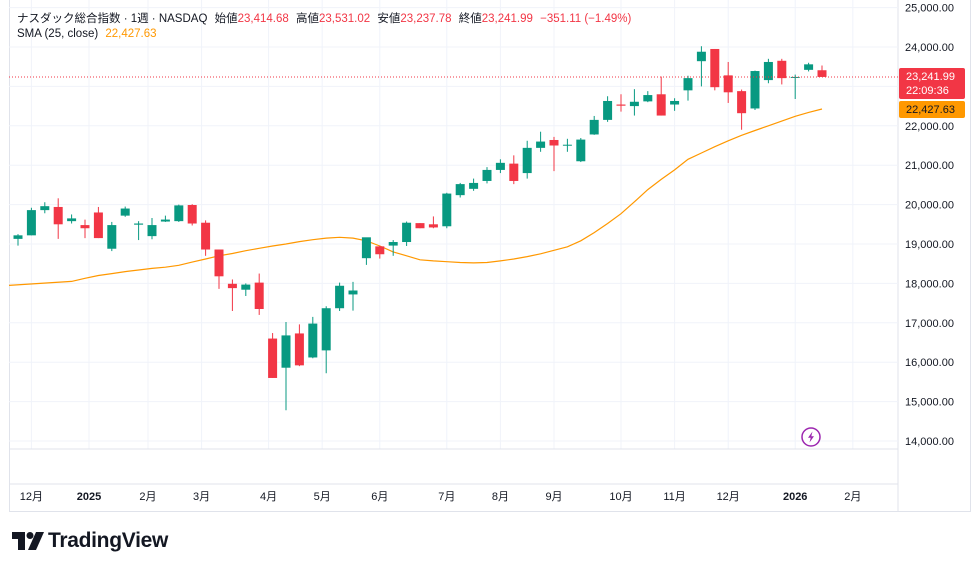 This screenshot has height=571, width=980. I want to click on last-price-value: 23,241.99, so click(930, 77).